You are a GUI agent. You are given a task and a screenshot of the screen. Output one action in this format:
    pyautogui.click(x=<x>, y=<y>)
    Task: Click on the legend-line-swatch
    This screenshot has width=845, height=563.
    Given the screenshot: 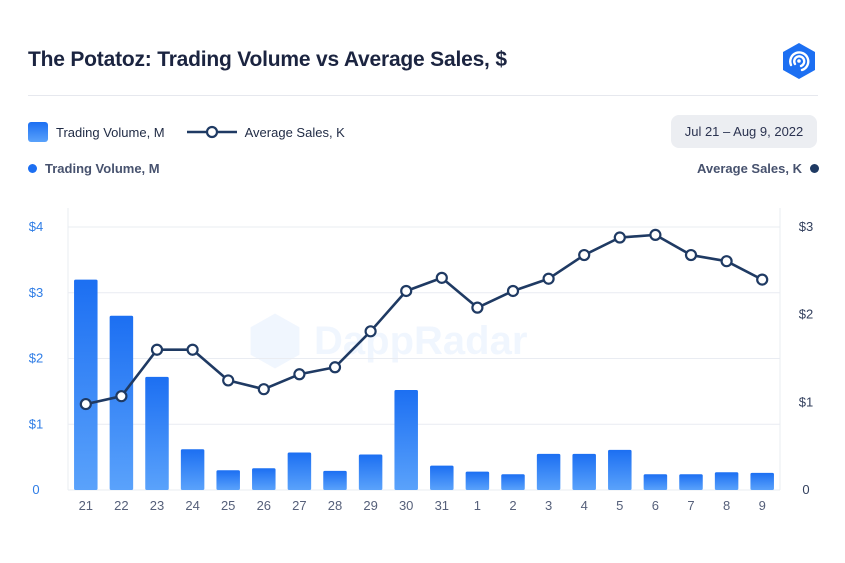 What is the action you would take?
    pyautogui.click(x=211, y=132)
    